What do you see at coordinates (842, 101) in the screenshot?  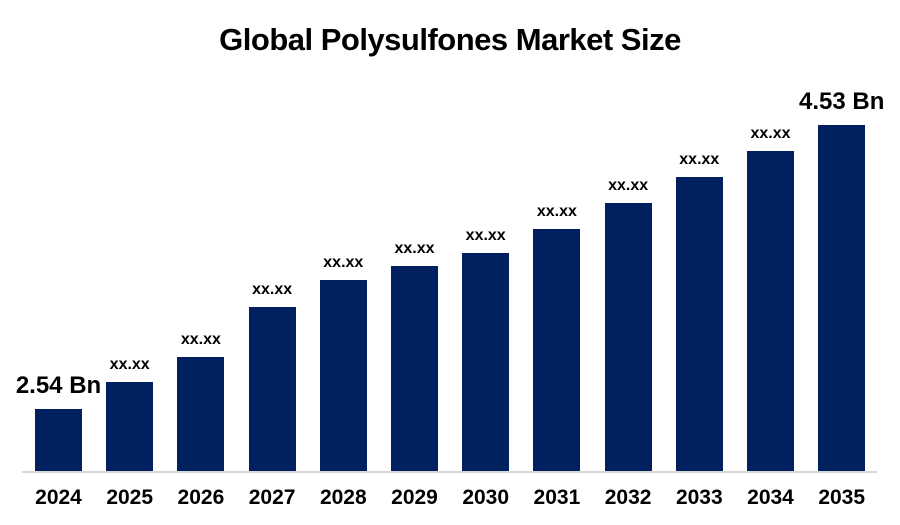 I see `bar-value-label-2035: 4.53 Bn` at bounding box center [842, 101].